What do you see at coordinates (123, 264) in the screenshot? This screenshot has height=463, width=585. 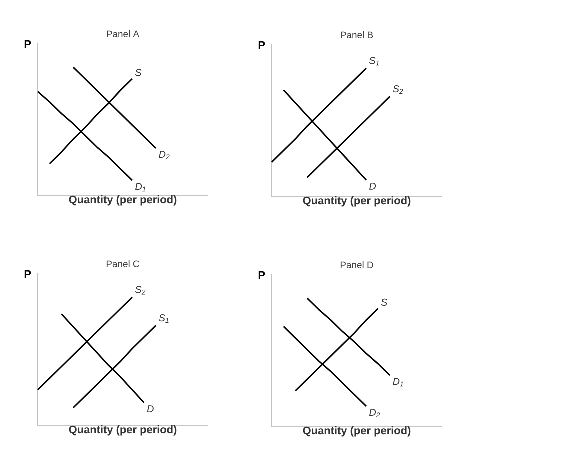 I see `chart-title: Panel C` at bounding box center [123, 264].